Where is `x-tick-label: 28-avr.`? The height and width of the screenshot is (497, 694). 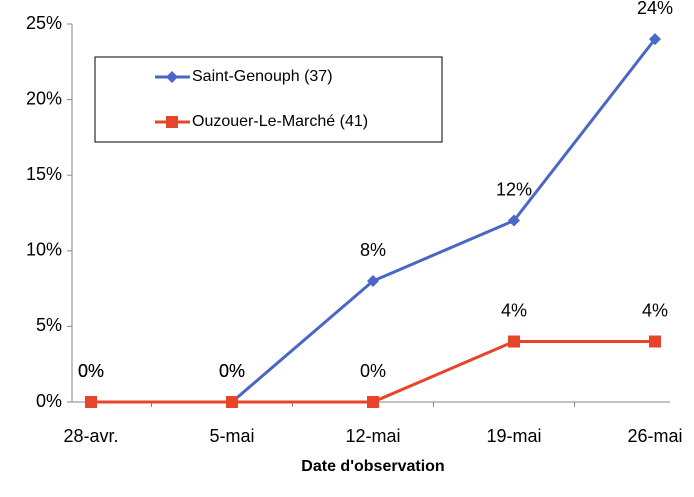 x-tick-label: 28-avr. is located at coordinates (90, 436).